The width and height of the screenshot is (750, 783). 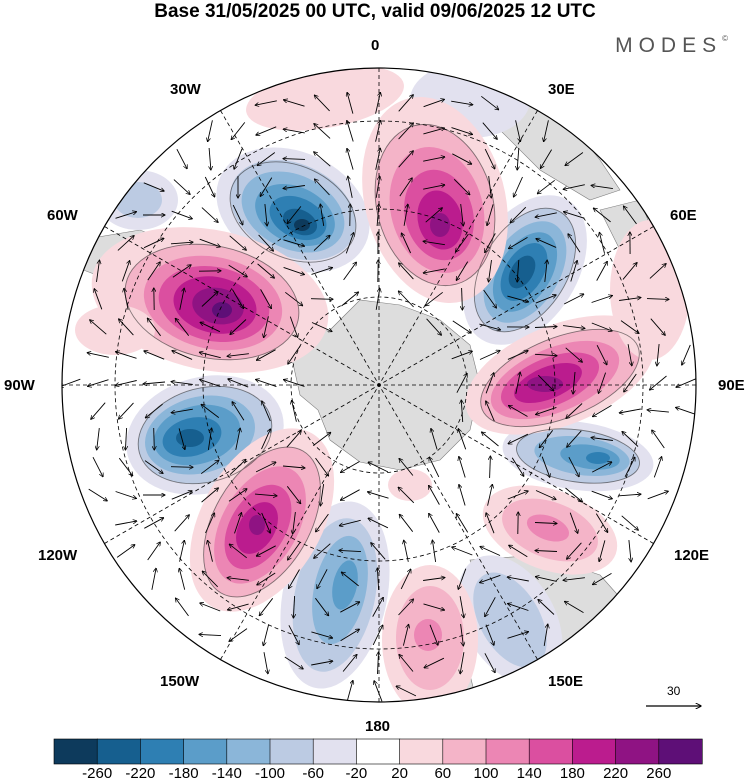 I want to click on colorbar-label: 140, so click(x=529, y=773).